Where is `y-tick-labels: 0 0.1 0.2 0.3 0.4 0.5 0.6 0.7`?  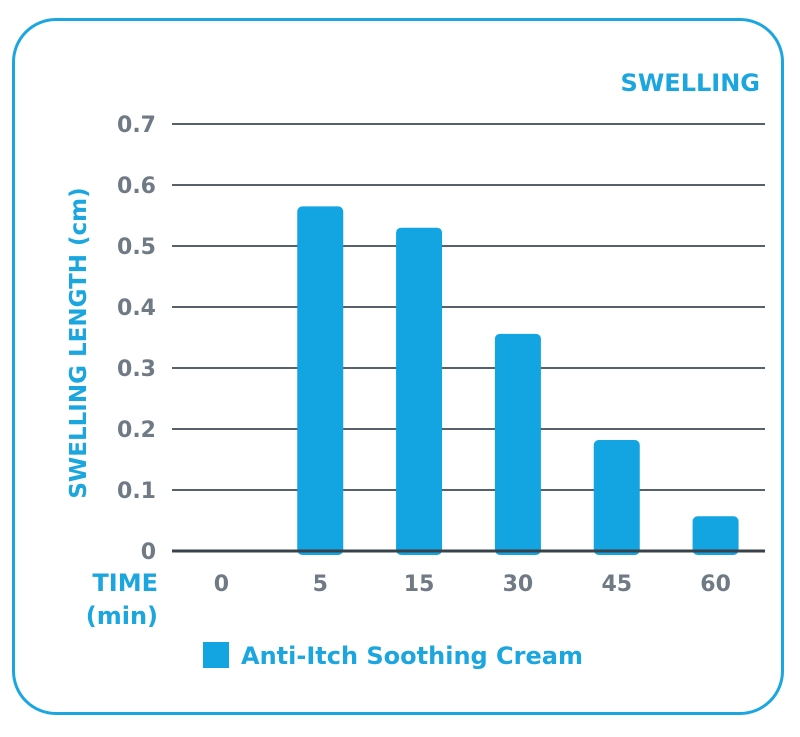
y-tick-labels: 0 0.1 0.2 0.3 0.4 0.5 0.6 0.7 is located at coordinates (136, 339).